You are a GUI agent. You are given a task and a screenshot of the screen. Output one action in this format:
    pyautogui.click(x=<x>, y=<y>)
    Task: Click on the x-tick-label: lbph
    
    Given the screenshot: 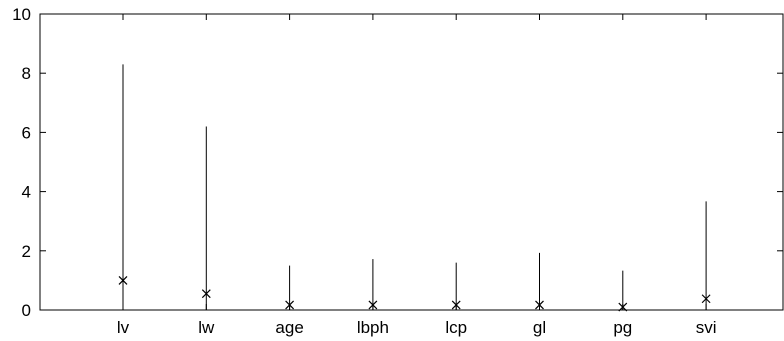 What is the action you would take?
    pyautogui.click(x=373, y=327)
    